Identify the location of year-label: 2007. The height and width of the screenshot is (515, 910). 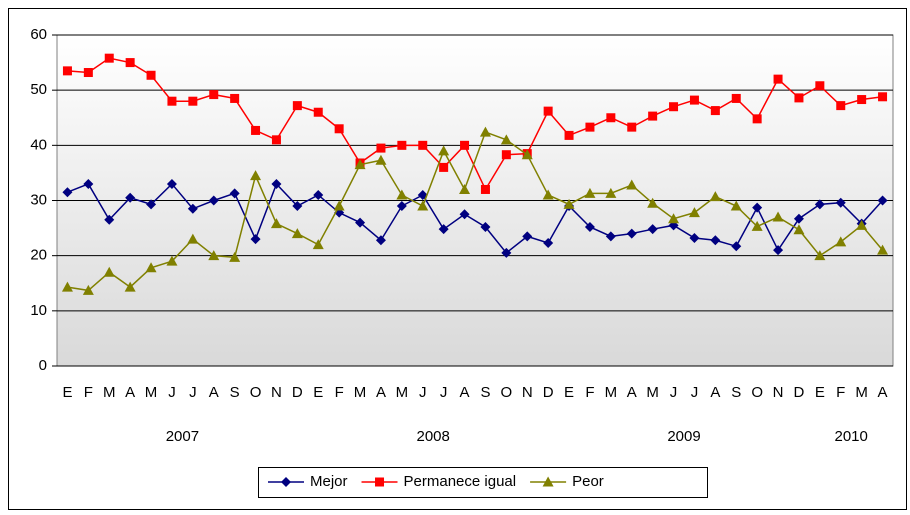
(182, 436).